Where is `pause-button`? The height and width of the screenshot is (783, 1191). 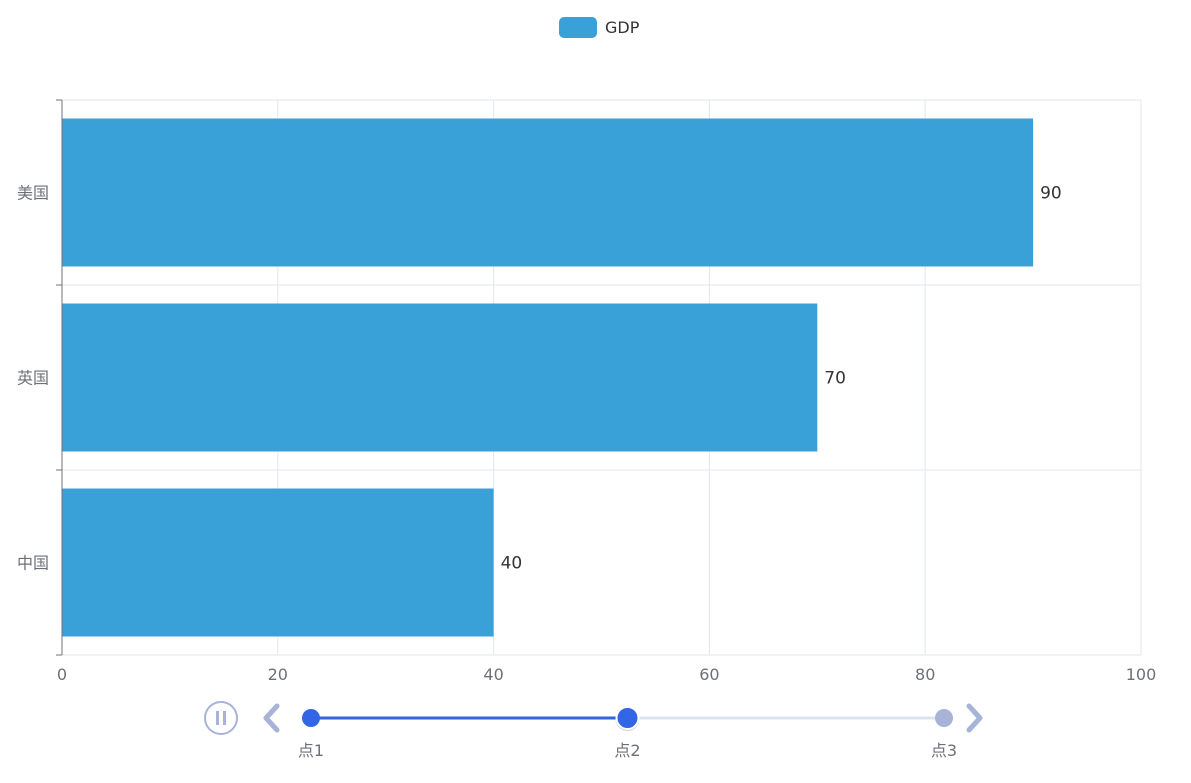 pause-button is located at coordinates (221, 718).